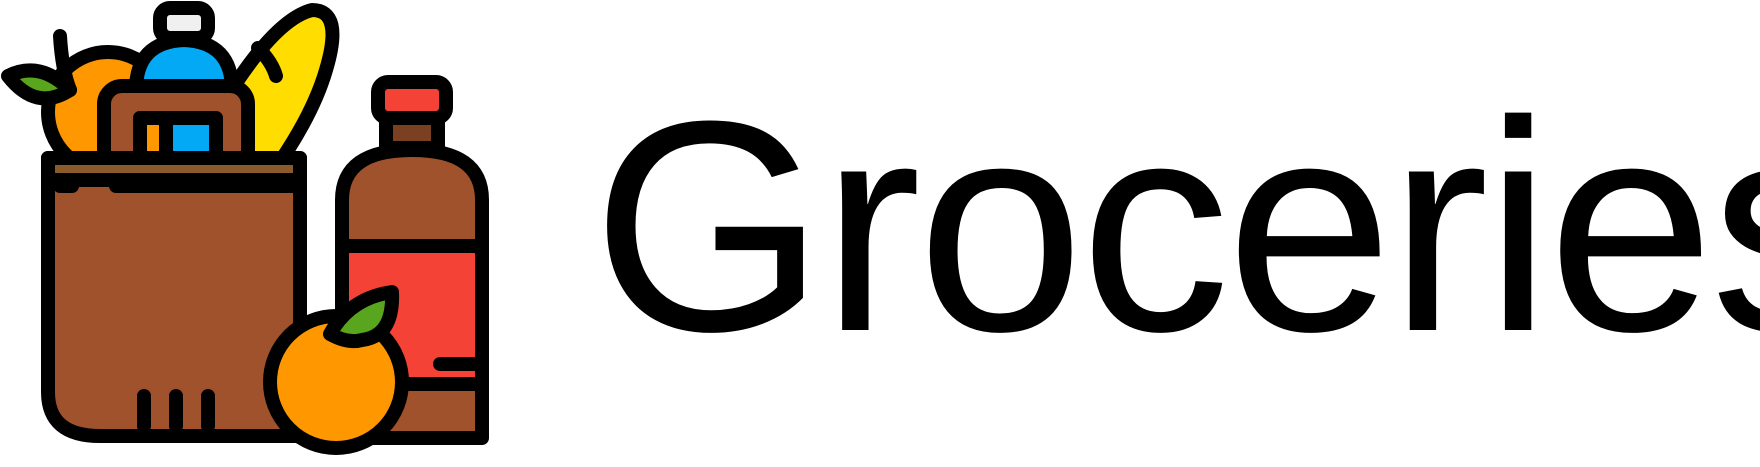 This screenshot has width=1760, height=467. What do you see at coordinates (184, 49) in the screenshot?
I see `water-bottle-icon` at bounding box center [184, 49].